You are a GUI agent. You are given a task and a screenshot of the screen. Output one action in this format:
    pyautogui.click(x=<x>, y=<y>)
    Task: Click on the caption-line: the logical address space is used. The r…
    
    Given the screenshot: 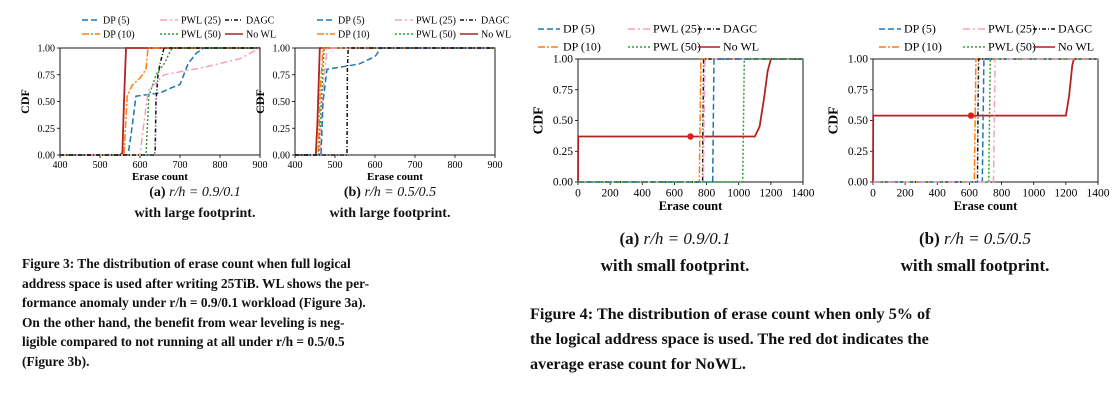 What is the action you would take?
    pyautogui.click(x=729, y=339)
    